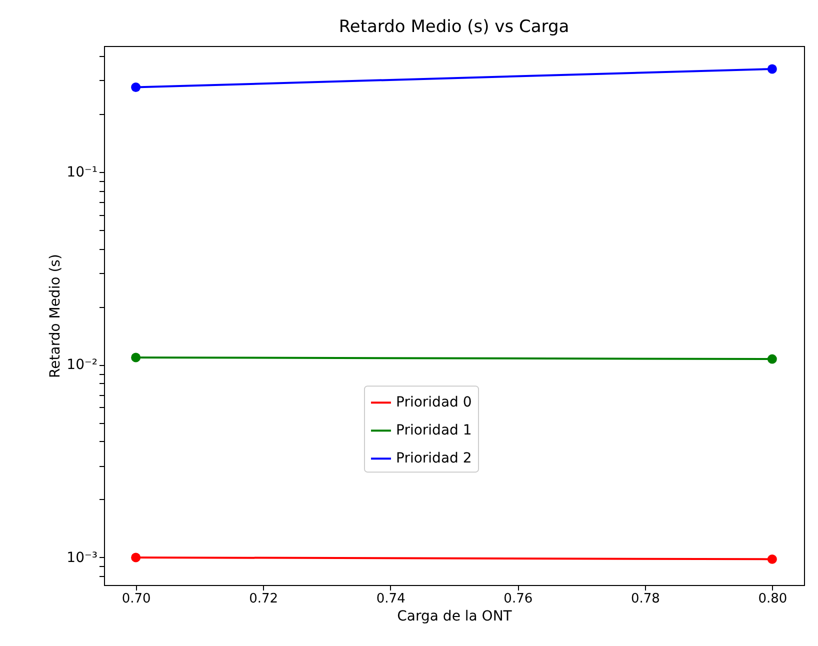  I want to click on x-tick-label: 0.70, so click(136, 599).